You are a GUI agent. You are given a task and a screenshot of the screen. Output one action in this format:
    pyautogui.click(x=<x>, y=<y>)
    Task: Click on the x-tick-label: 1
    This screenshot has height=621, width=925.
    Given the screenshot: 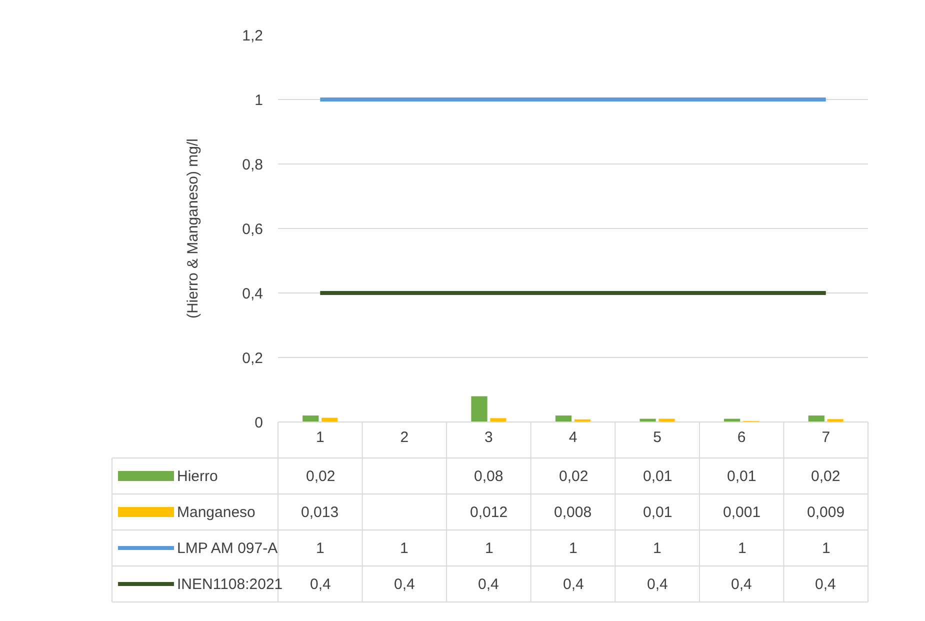 What is the action you would take?
    pyautogui.click(x=320, y=437)
    